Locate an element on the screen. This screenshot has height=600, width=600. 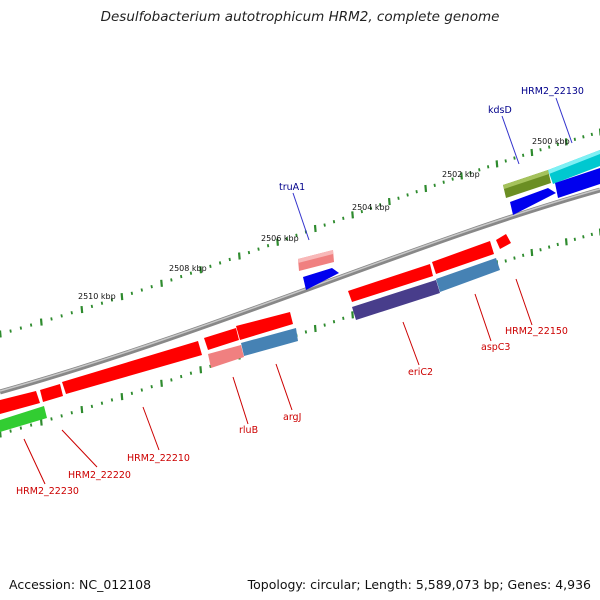
feature-label: eriC2 is located at coordinates (420, 372).